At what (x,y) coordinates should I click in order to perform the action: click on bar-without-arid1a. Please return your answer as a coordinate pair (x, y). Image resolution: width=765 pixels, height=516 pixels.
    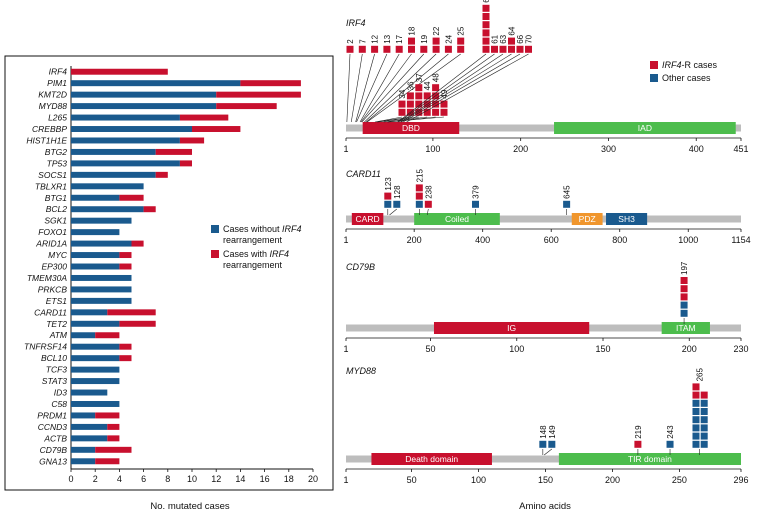
    Looking at the image, I should click on (101, 243).